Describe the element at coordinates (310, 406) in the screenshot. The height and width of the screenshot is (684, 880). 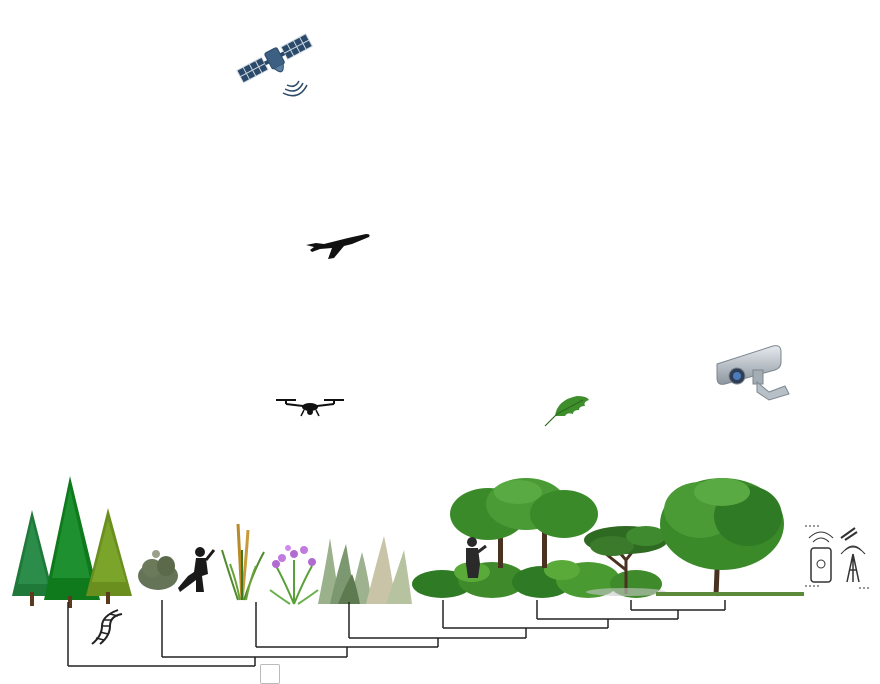
I see `drone-icon` at that location.